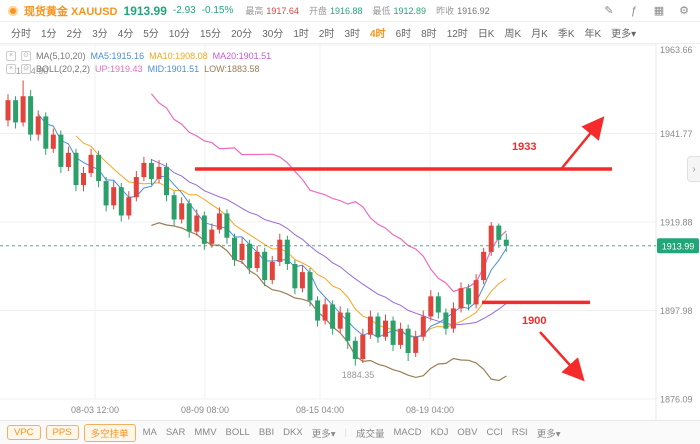  What do you see at coordinates (566, 34) in the screenshot?
I see `timeframe-季K: 季K` at bounding box center [566, 34].